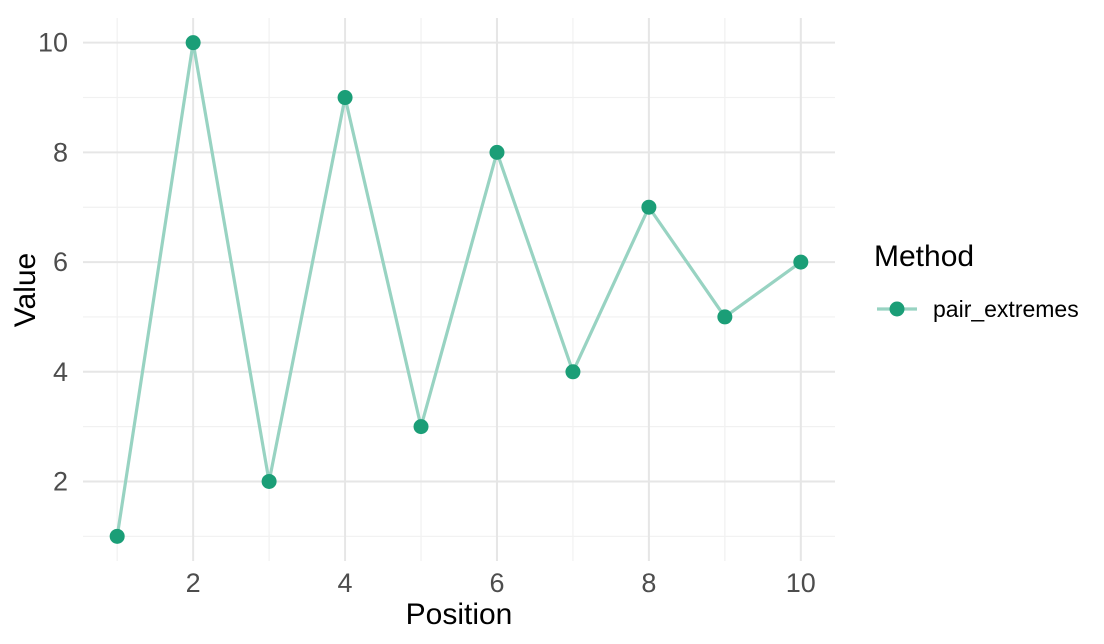  Describe the element at coordinates (976, 282) in the screenshot. I see `legend: Method pair_extremes` at that location.